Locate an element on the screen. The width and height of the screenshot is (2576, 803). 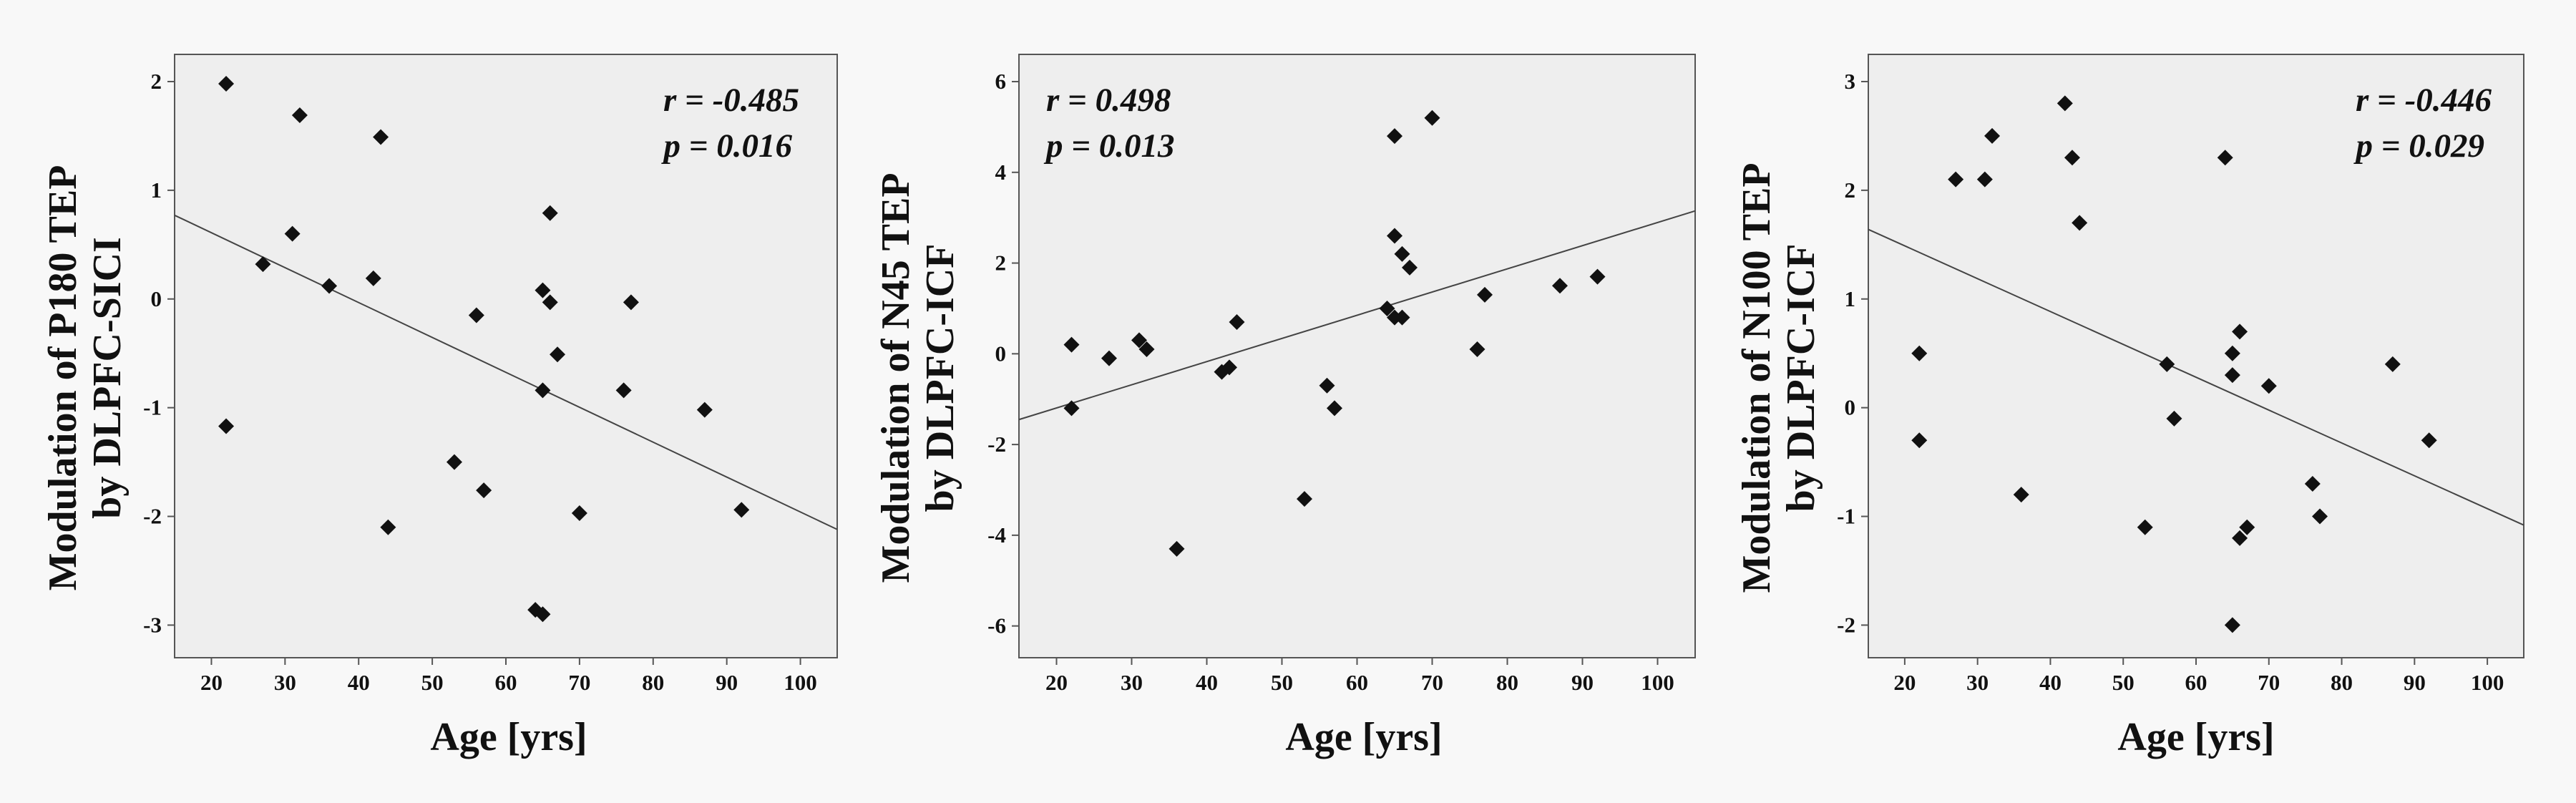
x-tick-label: 90 is located at coordinates (727, 682).